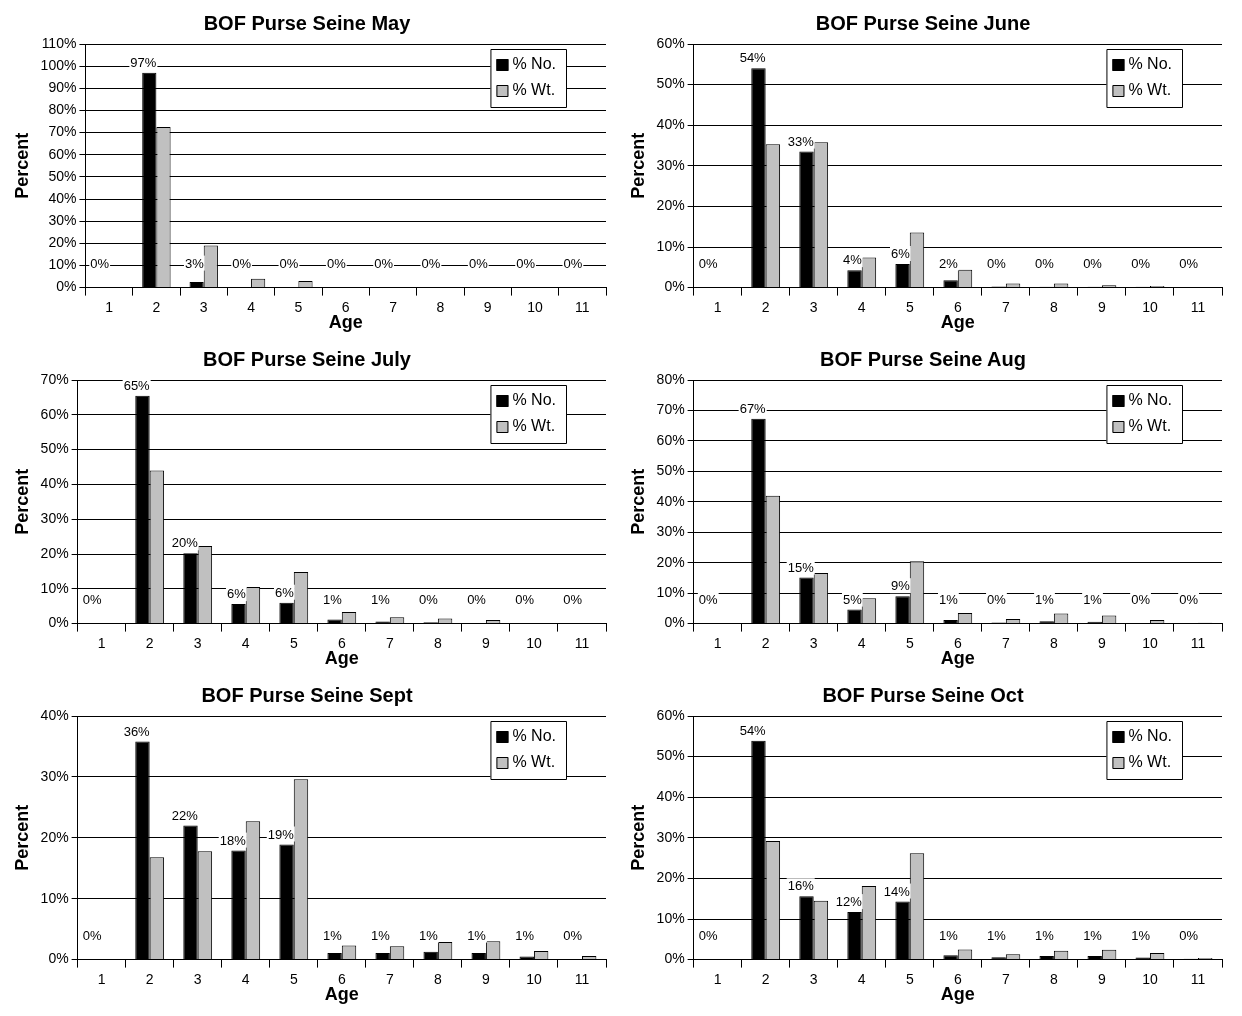 Image resolution: width=1242 pixels, height=1016 pixels. What do you see at coordinates (137, 731) in the screenshot?
I see `data-label: 36%` at bounding box center [137, 731].